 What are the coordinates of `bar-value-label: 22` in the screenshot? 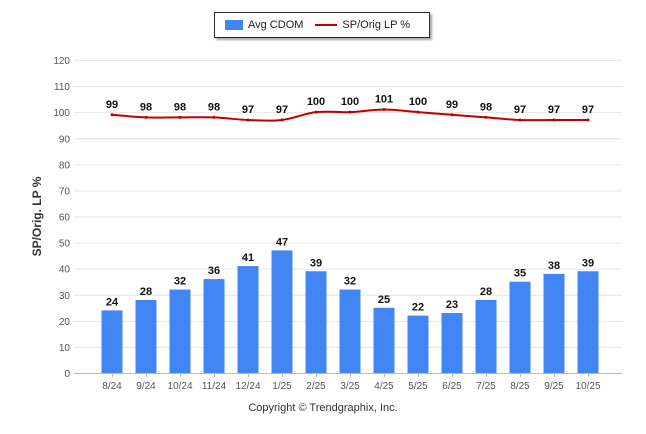 It's located at (418, 308).